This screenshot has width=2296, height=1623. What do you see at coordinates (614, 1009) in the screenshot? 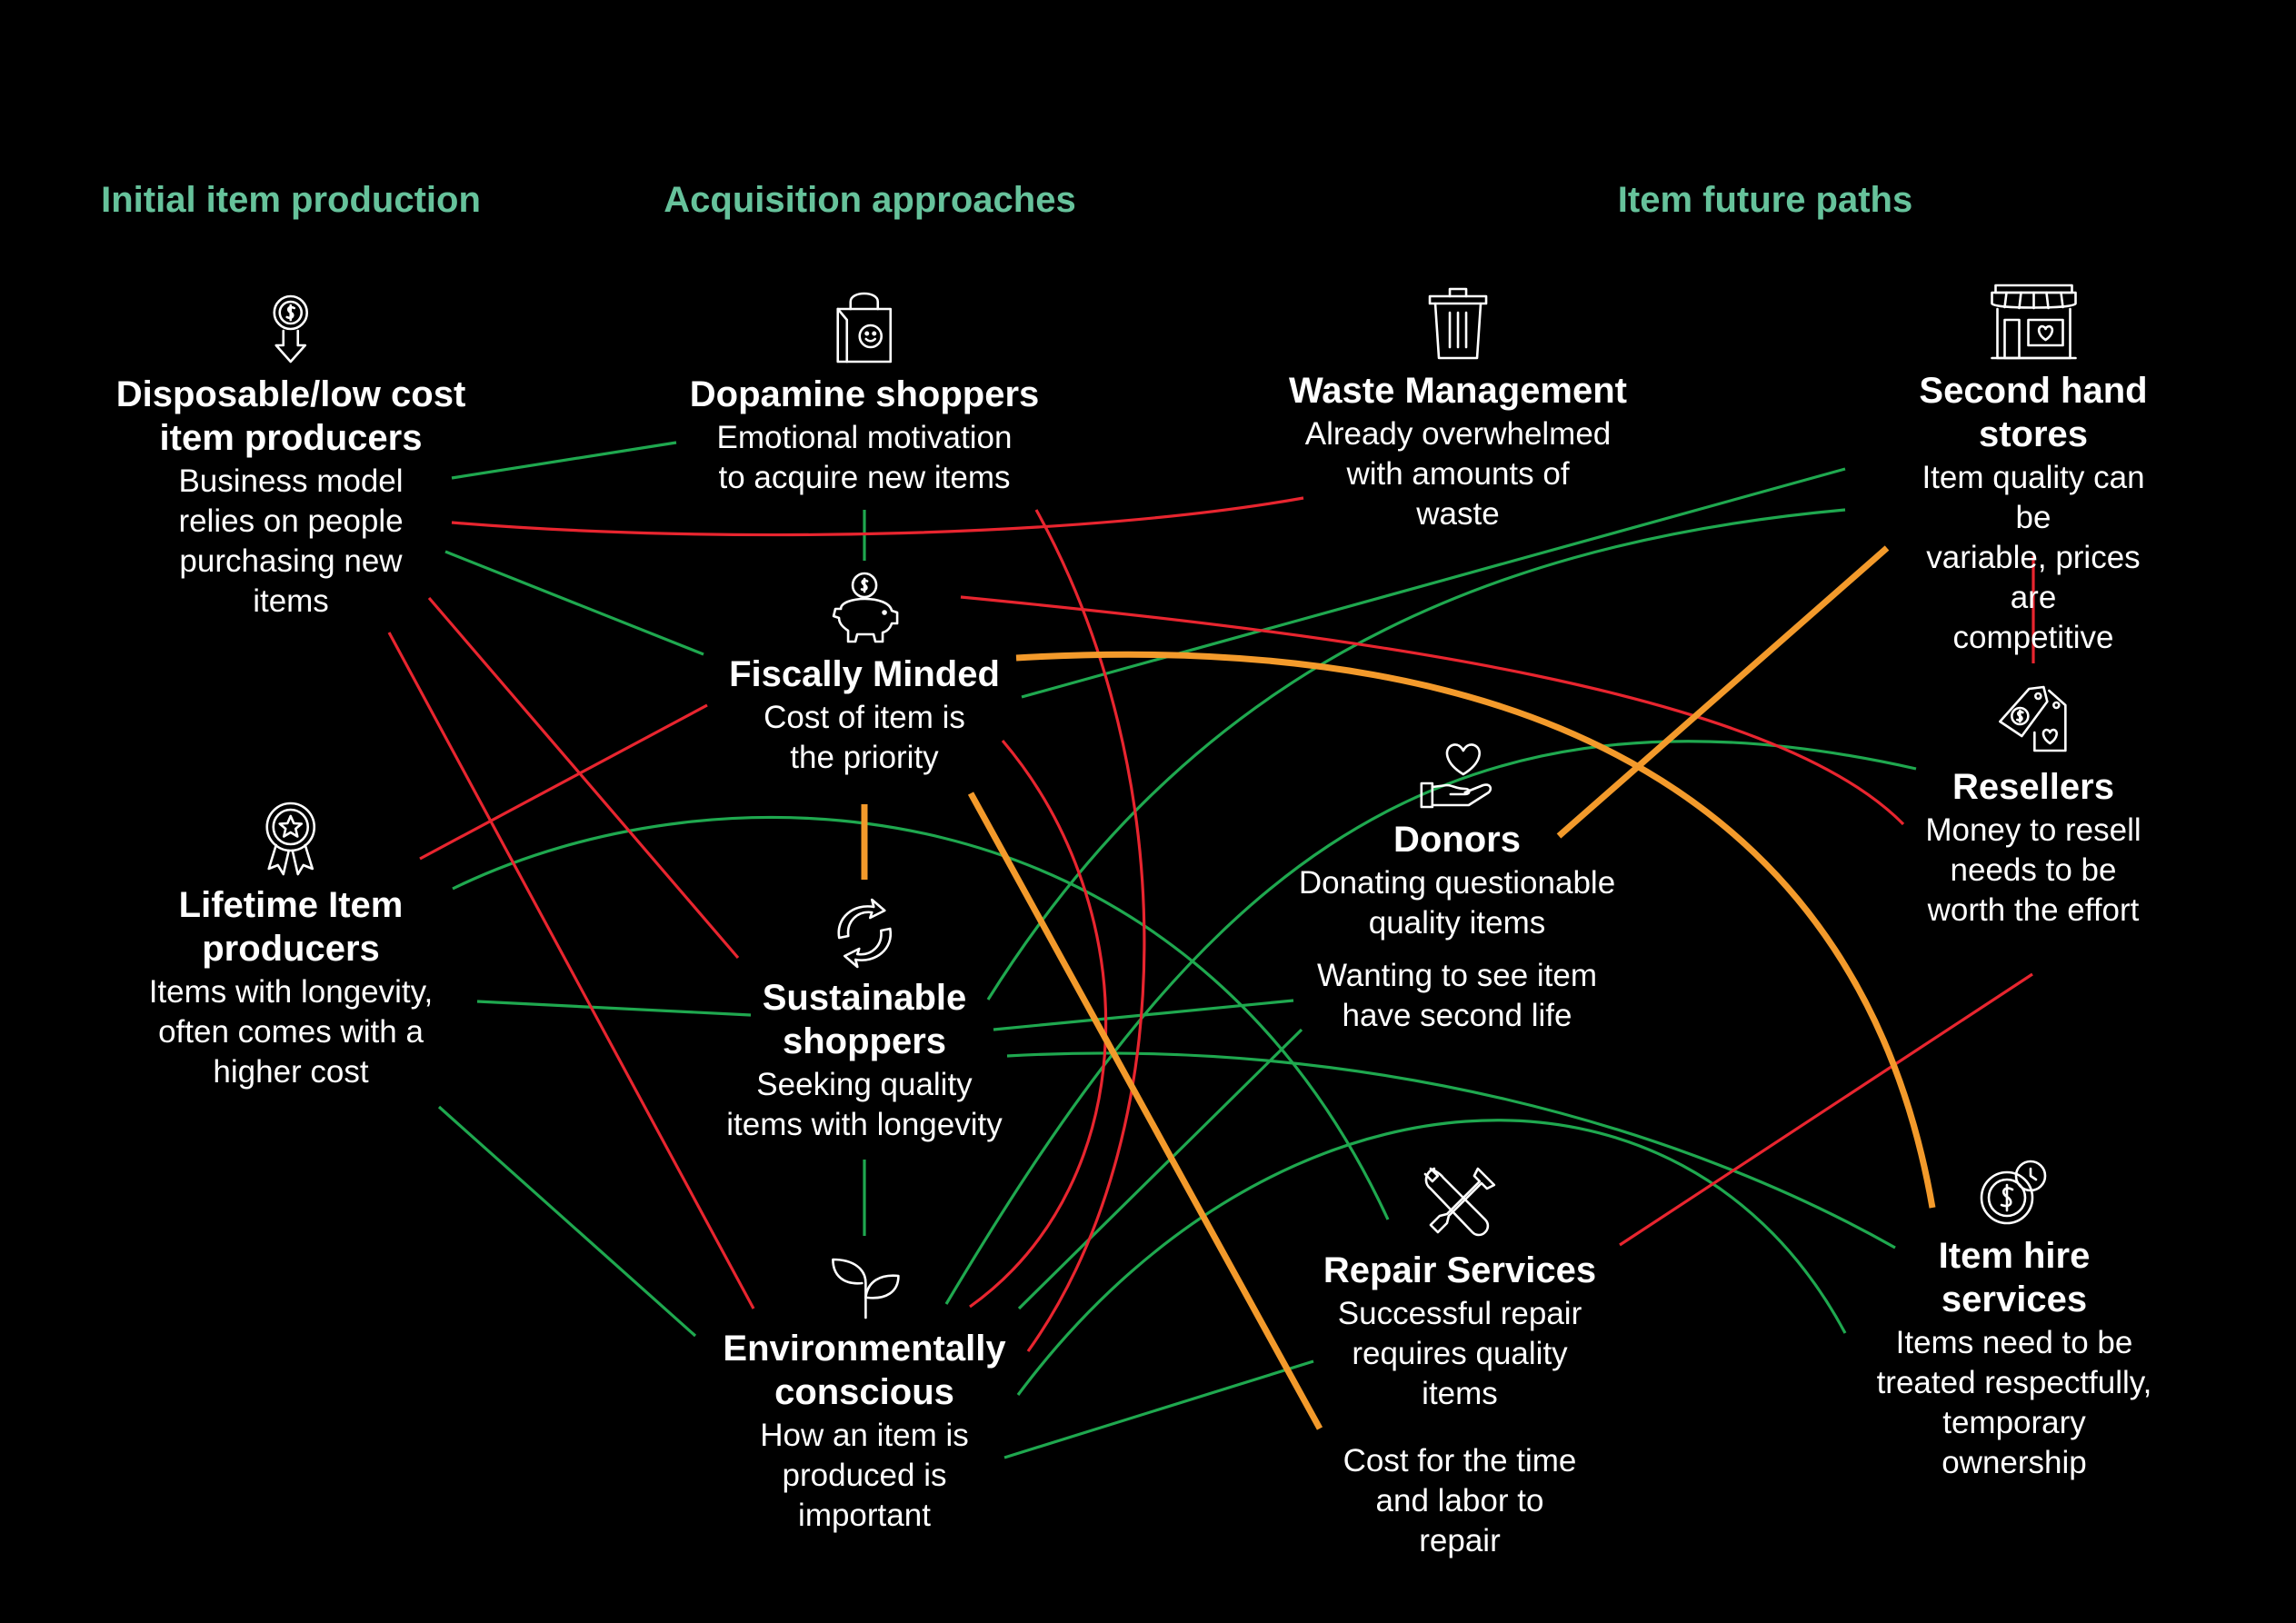
I see `link-lifetime-sustainable` at bounding box center [614, 1009].